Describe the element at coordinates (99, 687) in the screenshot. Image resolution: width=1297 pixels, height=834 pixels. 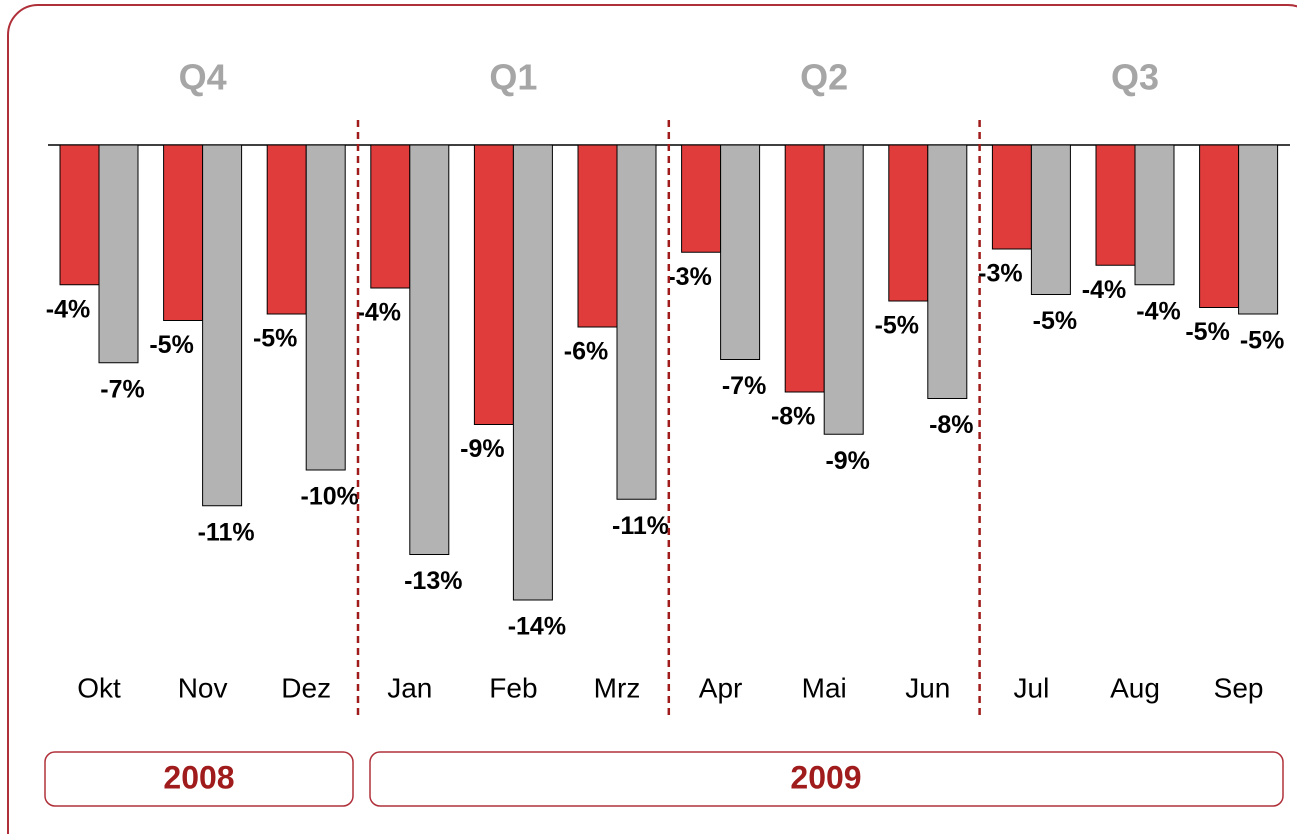
I see `x-tick-label: Okt` at that location.